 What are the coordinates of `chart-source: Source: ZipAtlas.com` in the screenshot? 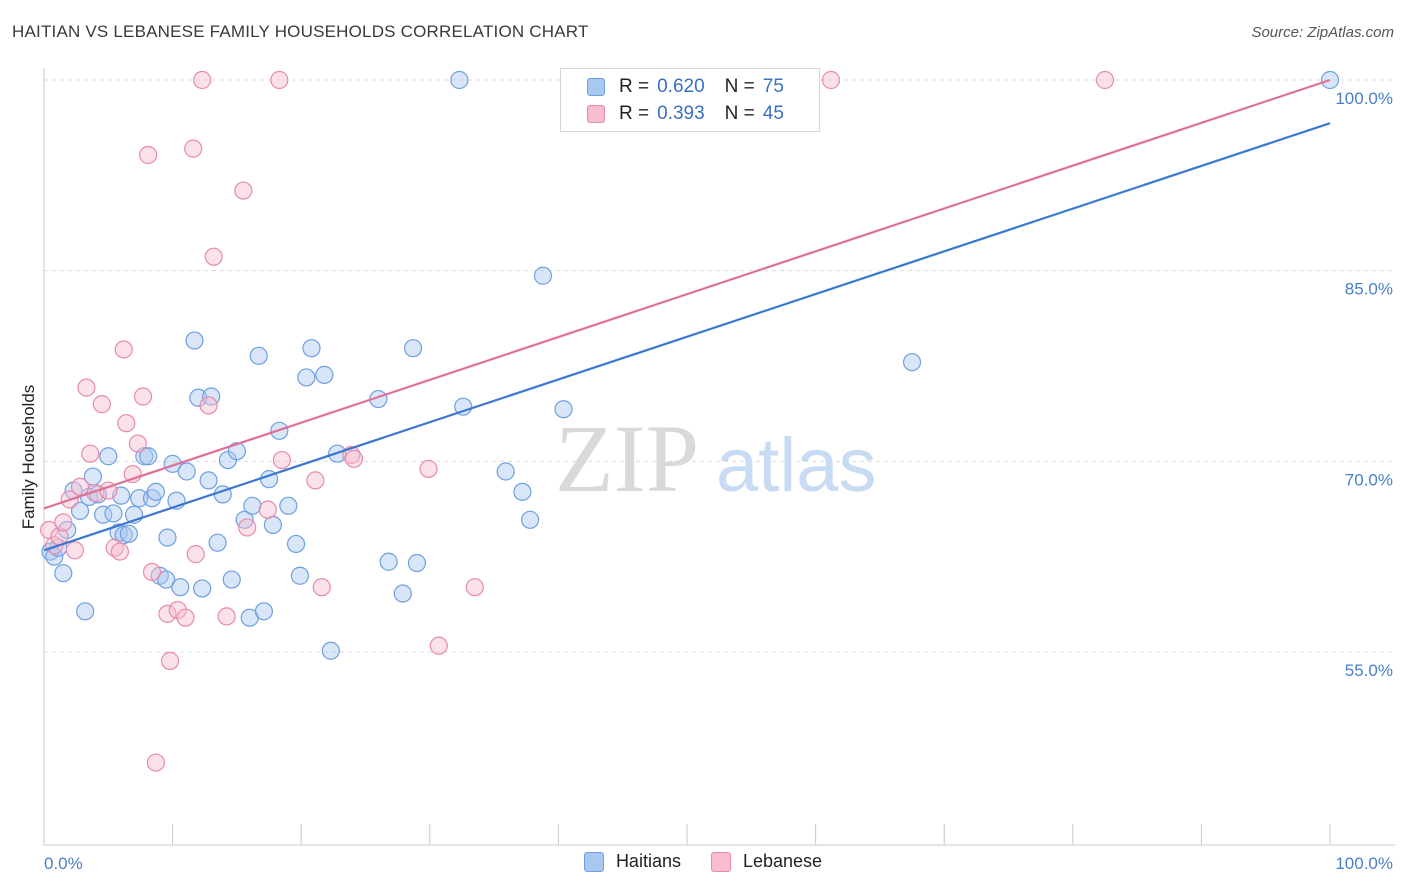 It's located at (1322, 32).